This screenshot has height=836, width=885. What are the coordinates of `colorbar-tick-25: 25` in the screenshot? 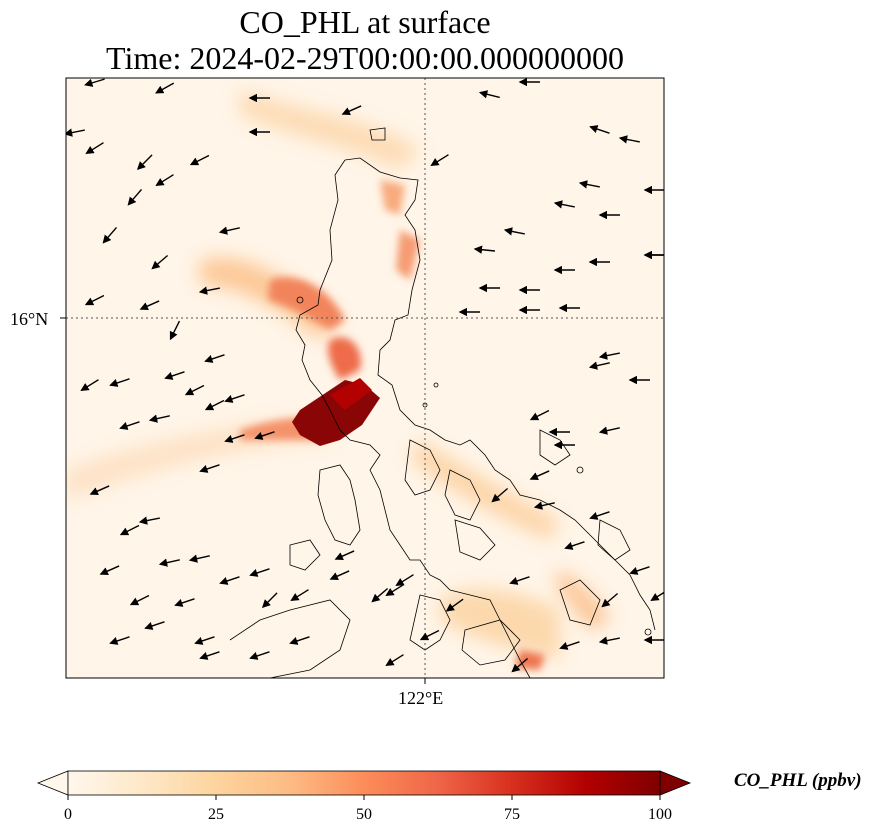 It's located at (216, 814).